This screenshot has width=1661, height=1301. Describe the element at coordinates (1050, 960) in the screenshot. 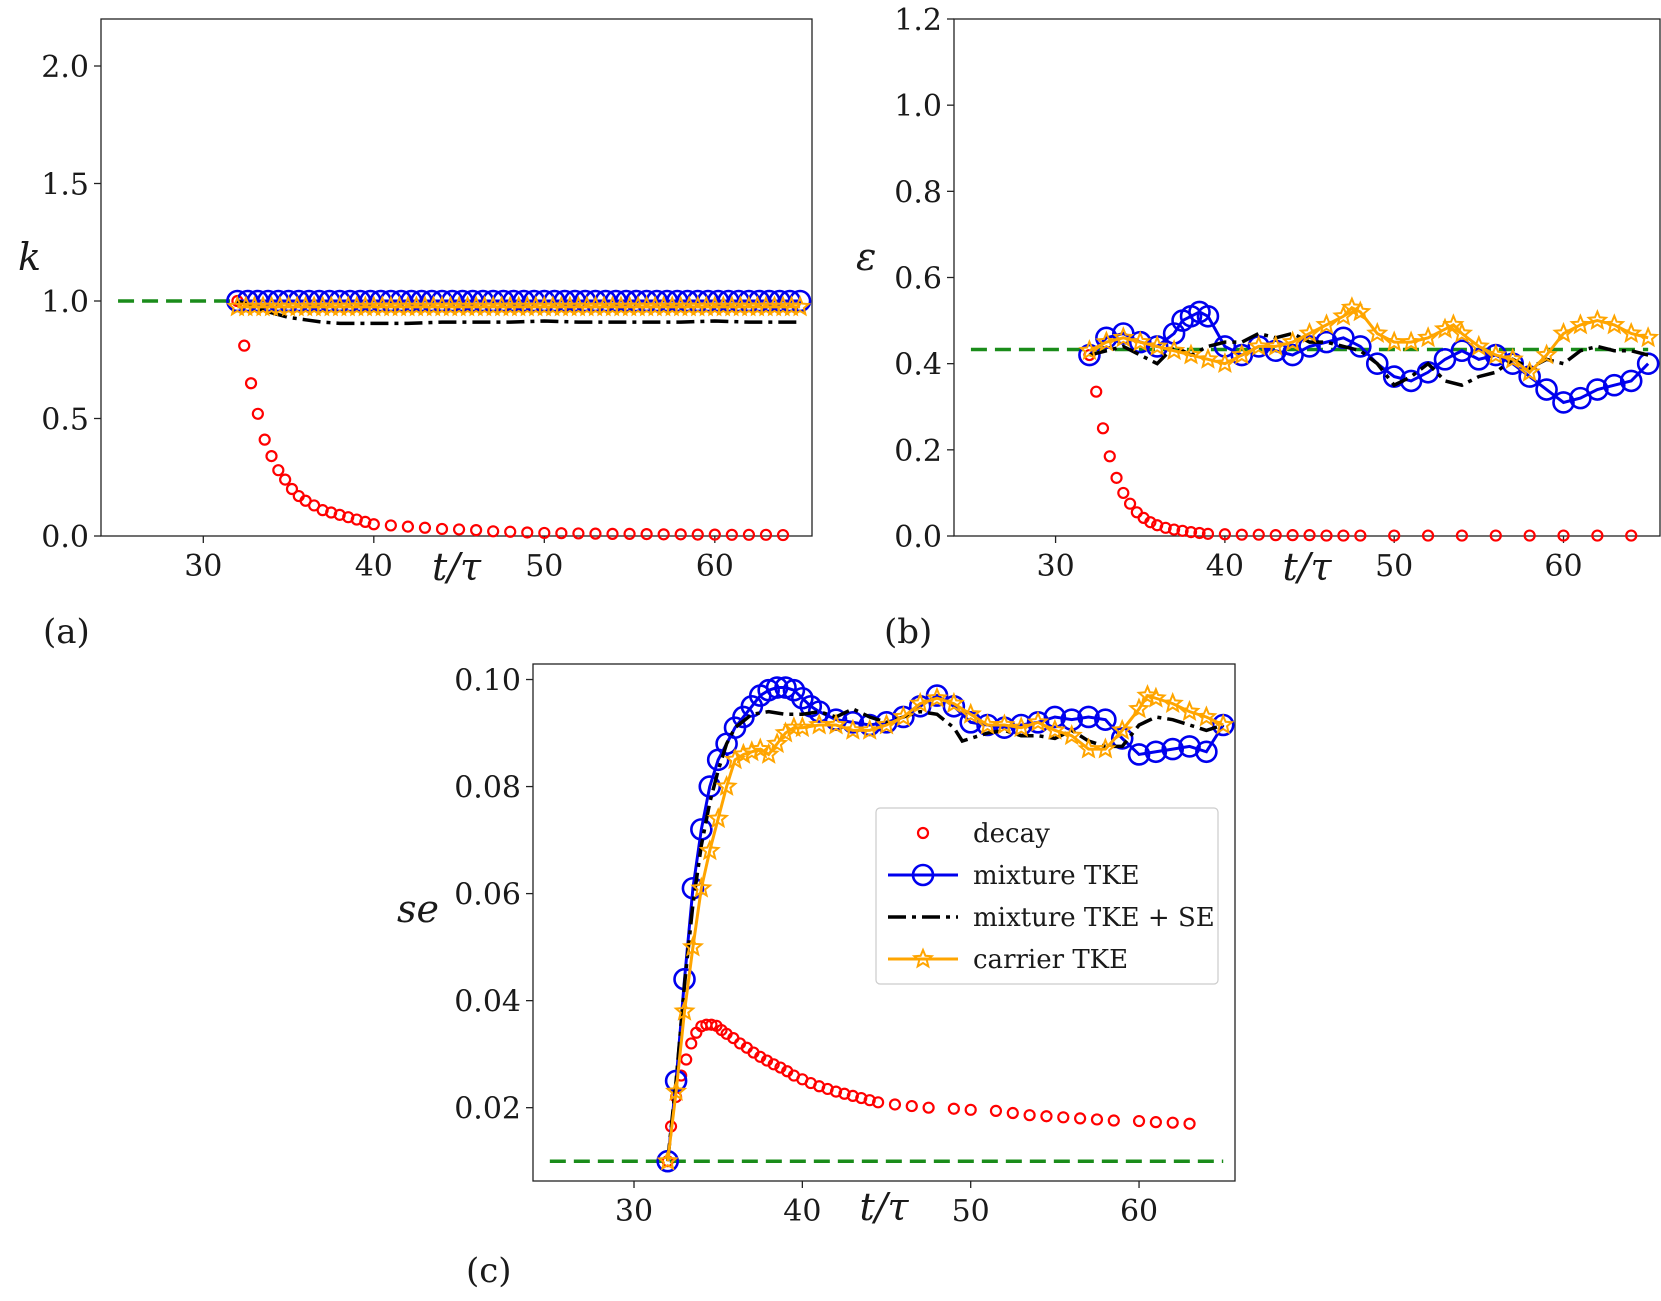

I see `legend-label-carrier-tke: carrier TKE` at that location.